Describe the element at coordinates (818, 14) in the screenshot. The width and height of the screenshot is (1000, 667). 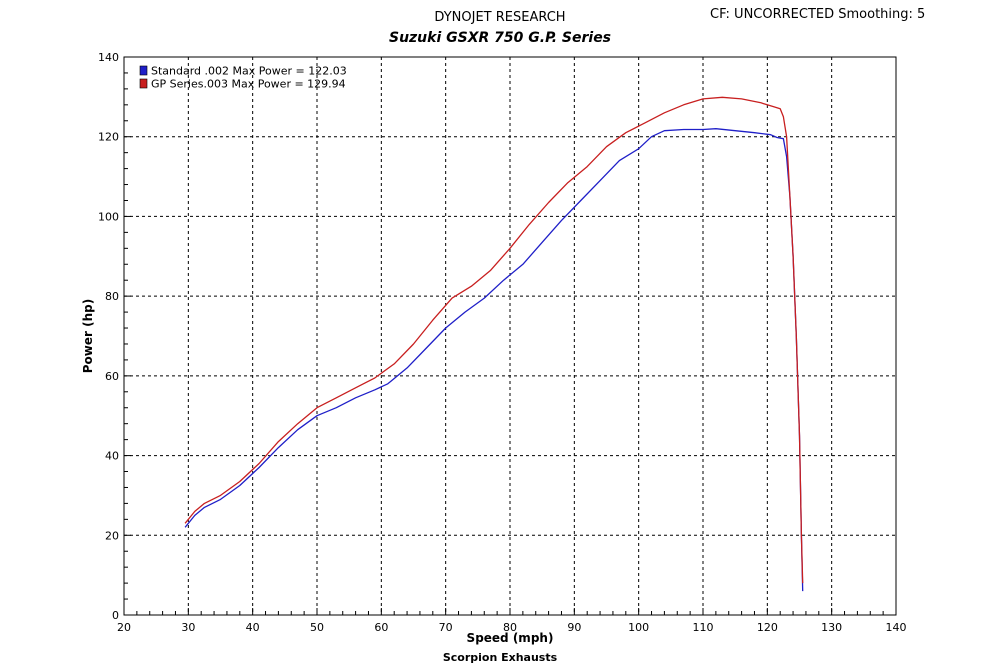
I see `correction-factor-label: CF: UNCORRECTED Smoothing: 5` at that location.